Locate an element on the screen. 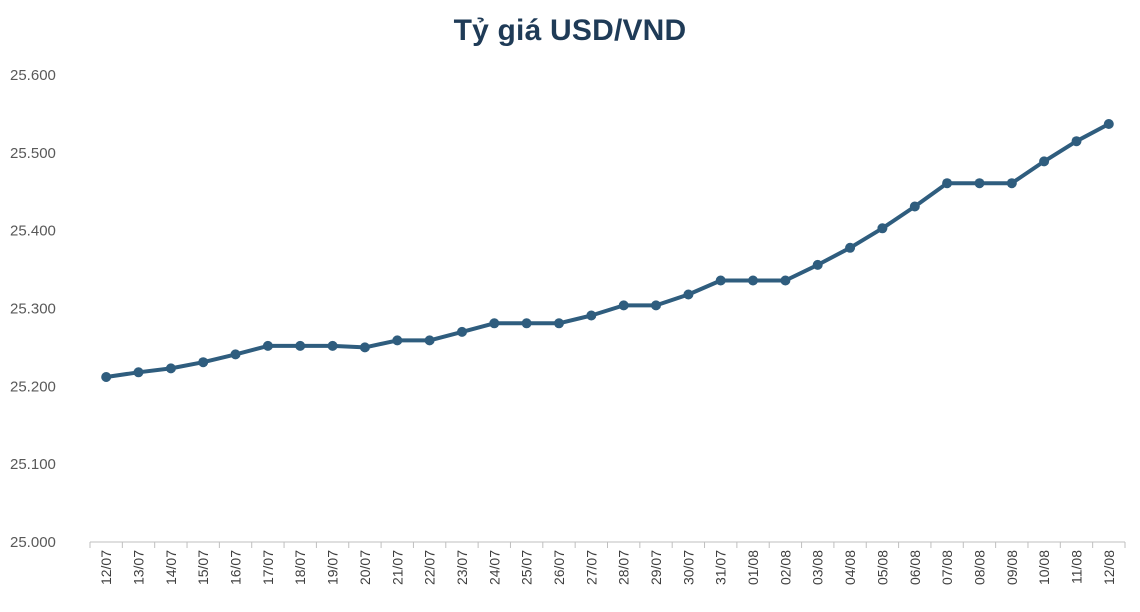  x-tick-label: 21/07 is located at coordinates (397, 567).